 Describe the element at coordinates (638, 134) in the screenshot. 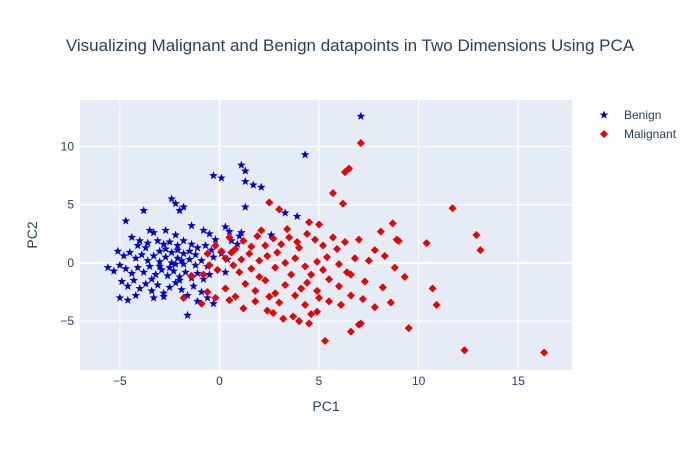

I see `legend-item-malignant: Malignant` at that location.